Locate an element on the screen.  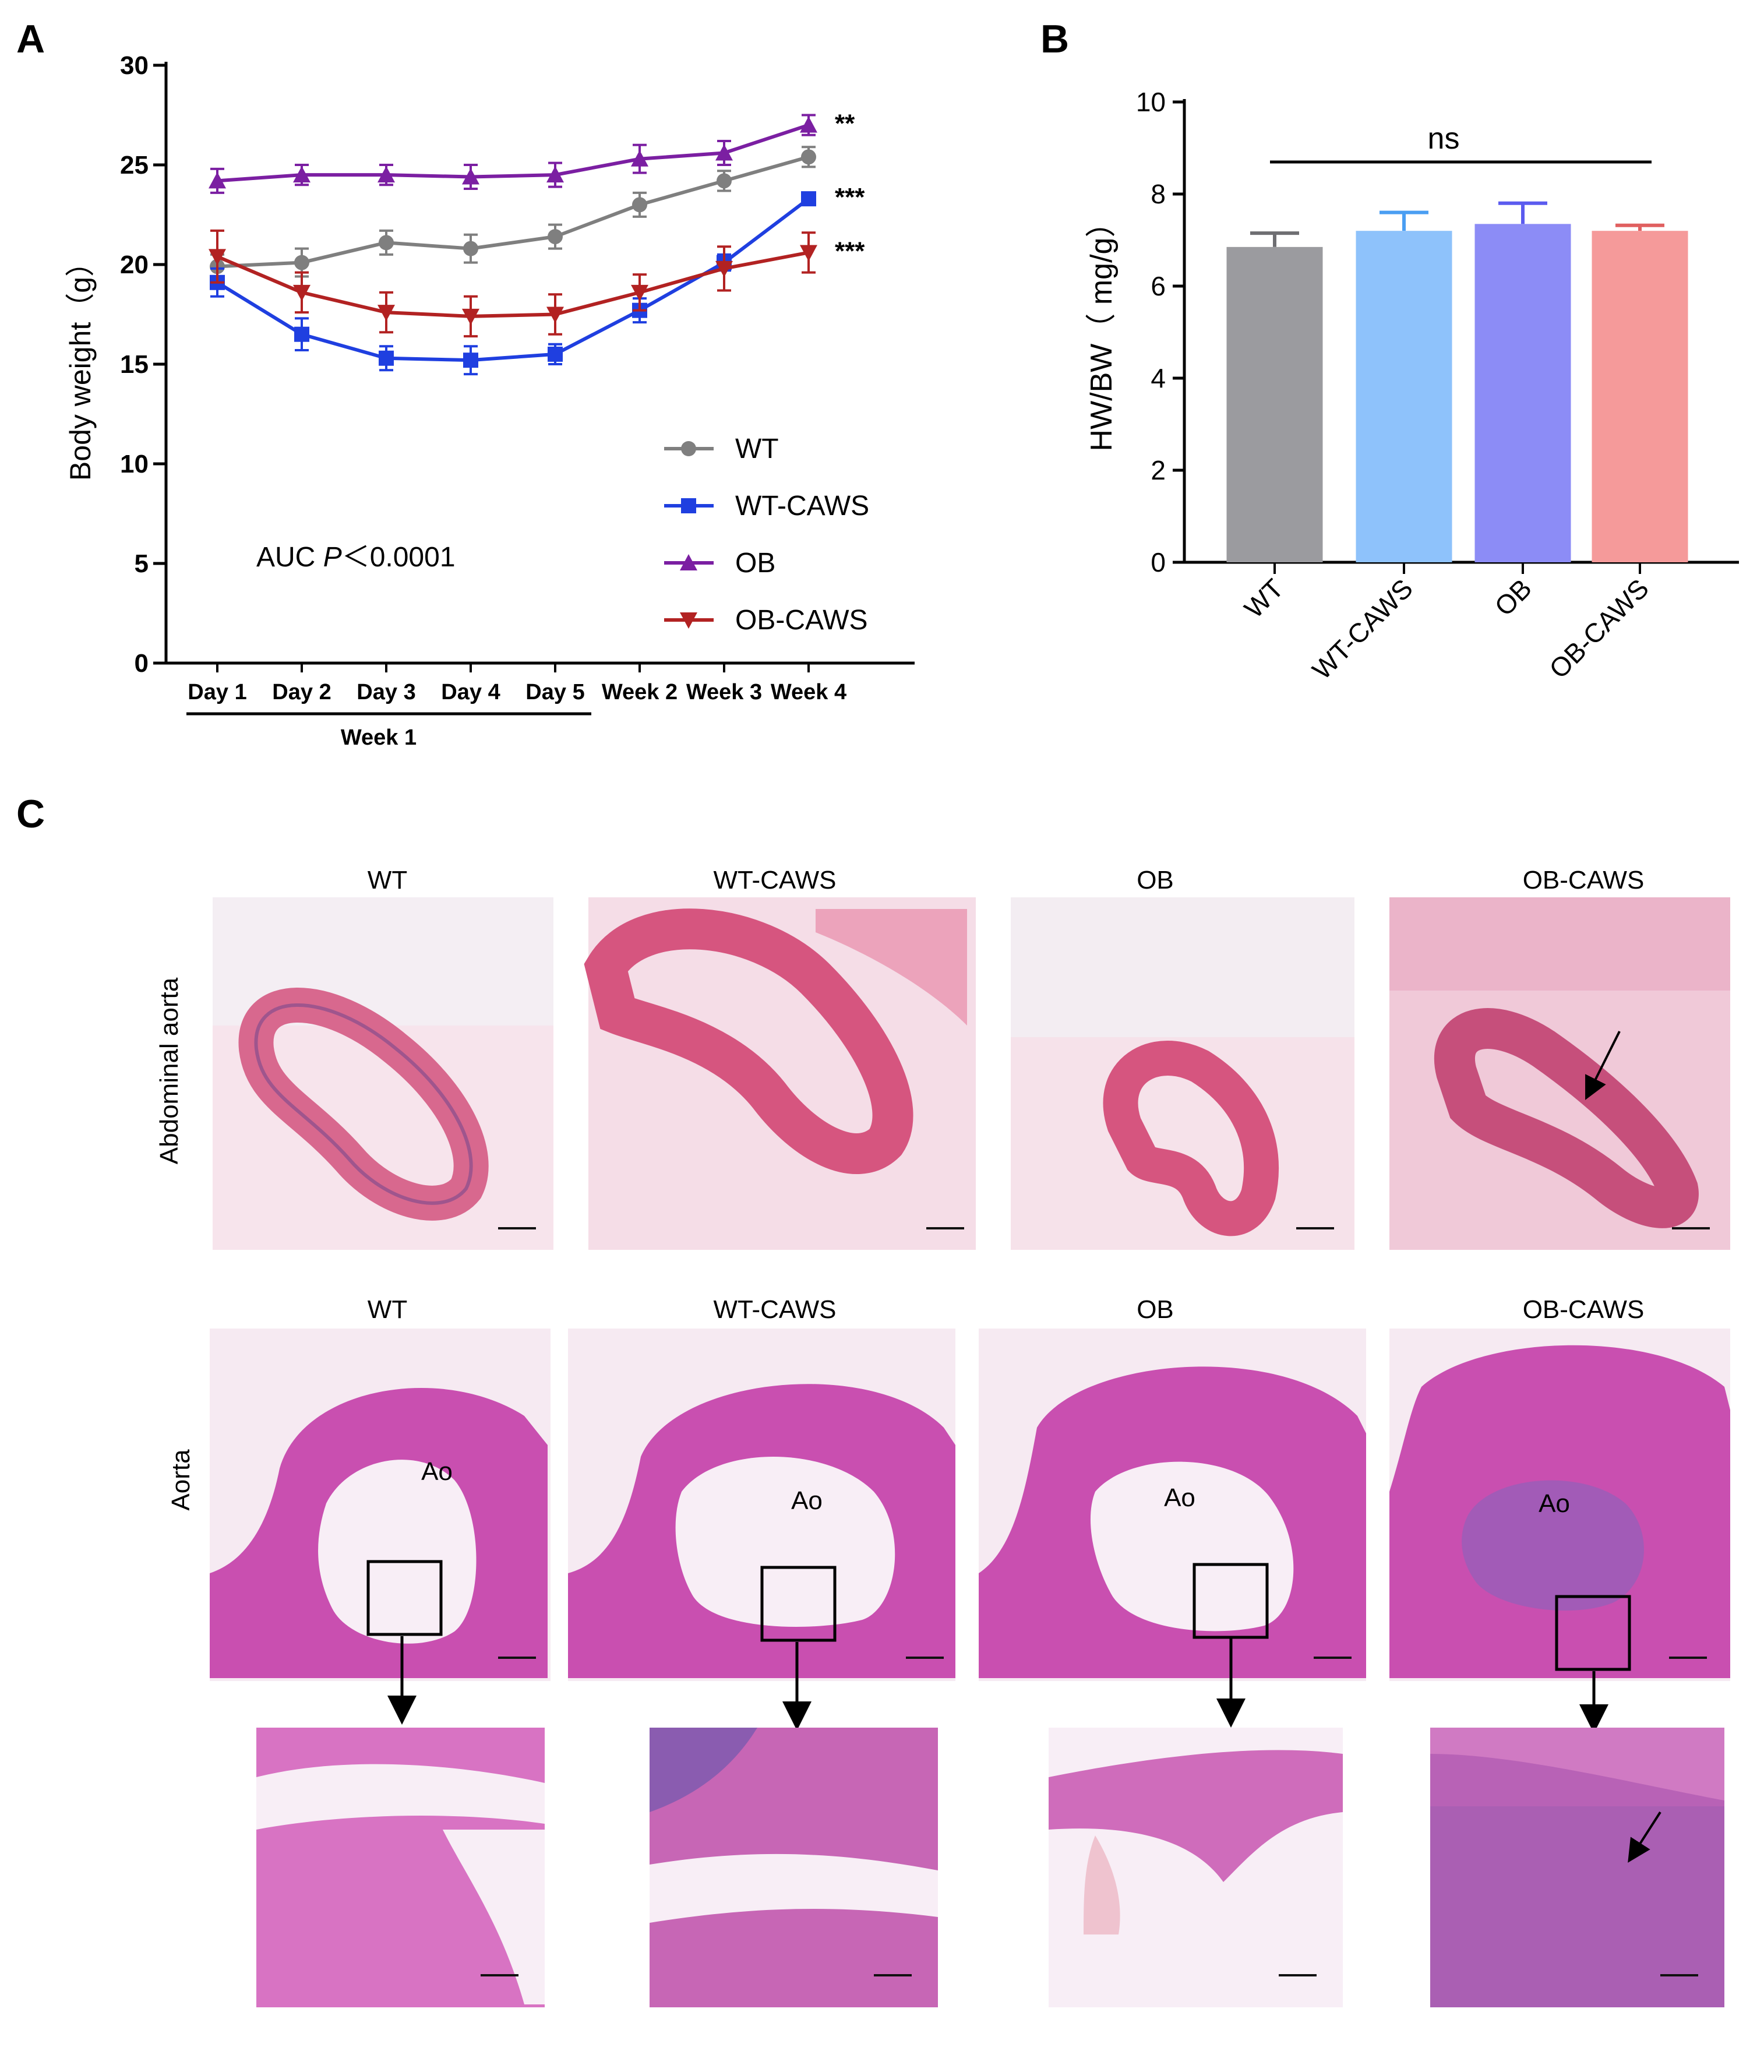
inset-box-ob-caws is located at coordinates (1593, 1633).